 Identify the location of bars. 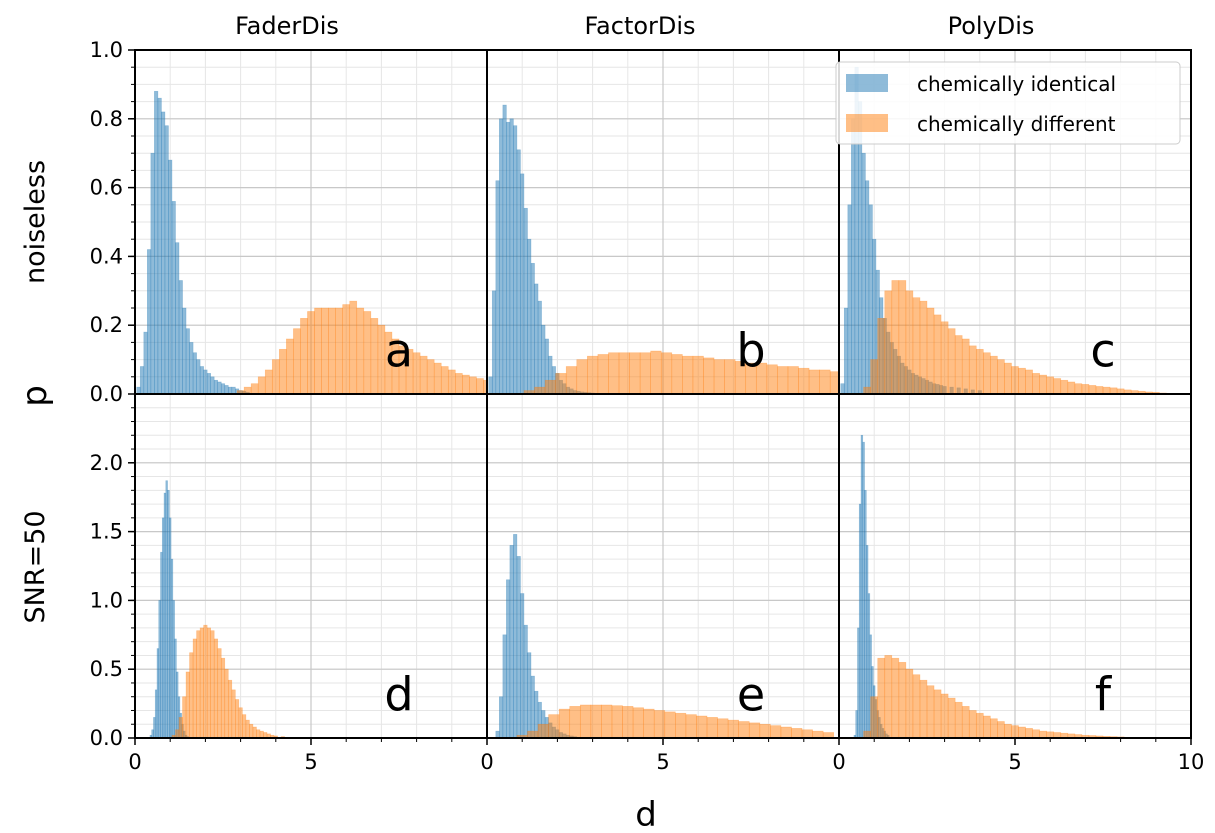
(220, 609).